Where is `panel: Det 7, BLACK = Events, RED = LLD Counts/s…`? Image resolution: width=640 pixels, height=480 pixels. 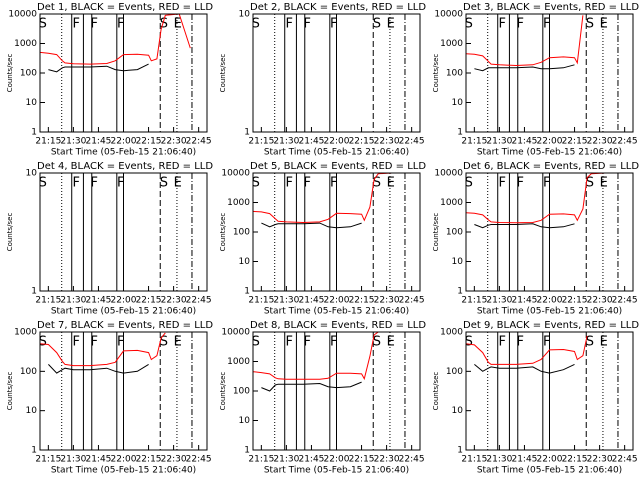 panel: Det 7, BLACK = Events, RED = LLD Counts/s… is located at coordinates (109, 398).